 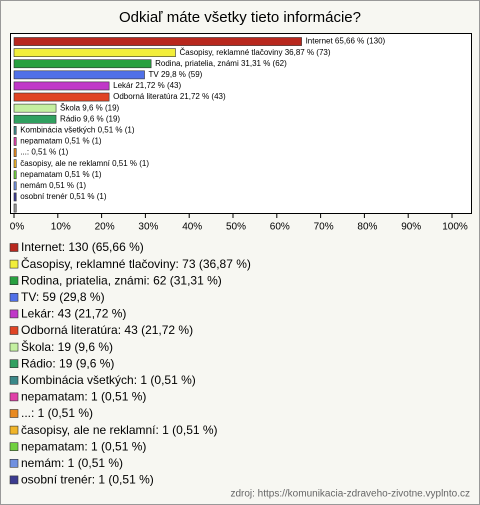 I want to click on value-label: Rádio 9,6 % (19), so click(x=90, y=118).